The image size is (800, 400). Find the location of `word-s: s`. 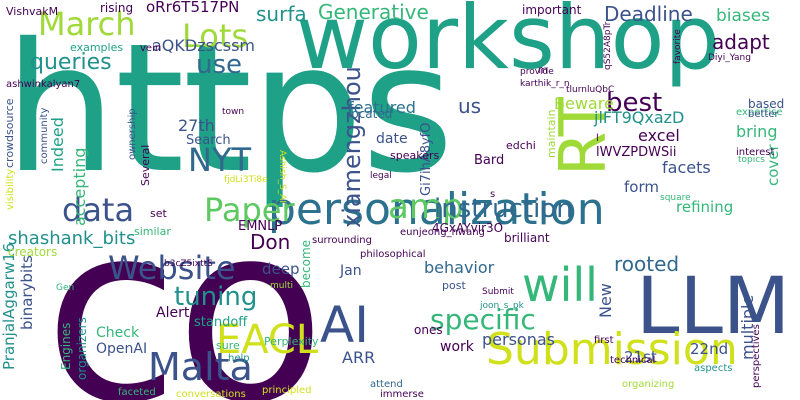

word-s: s is located at coordinates (493, 194).